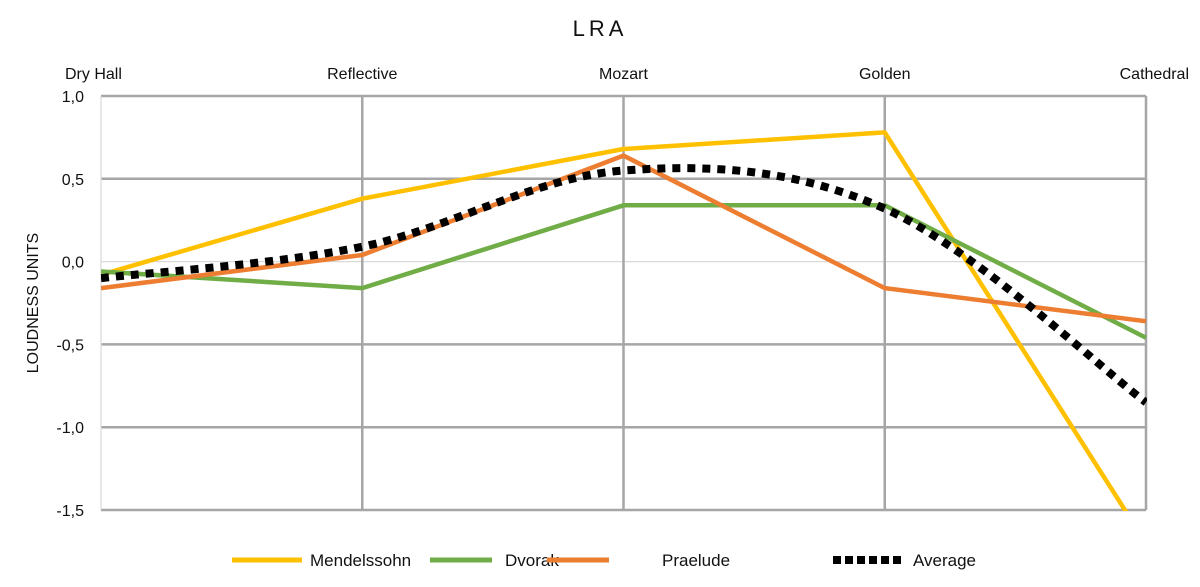  Describe the element at coordinates (604, 560) in the screenshot. I see `legend: Mendelssohn Dvorak Praelude Average` at that location.